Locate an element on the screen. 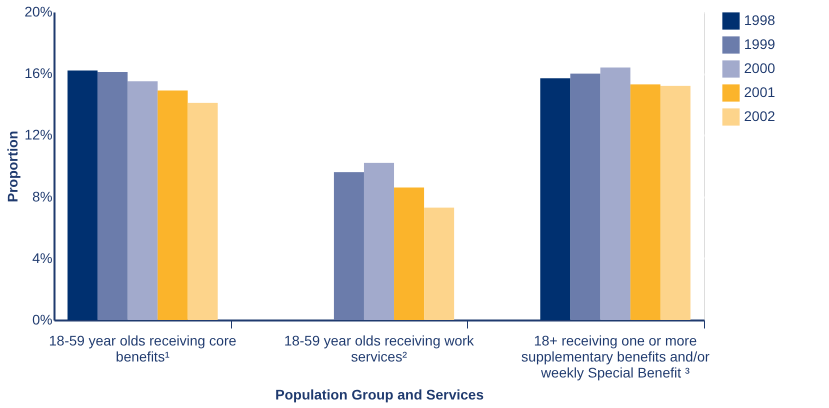 This screenshot has height=408, width=829. legend-label: 1998 is located at coordinates (760, 20).